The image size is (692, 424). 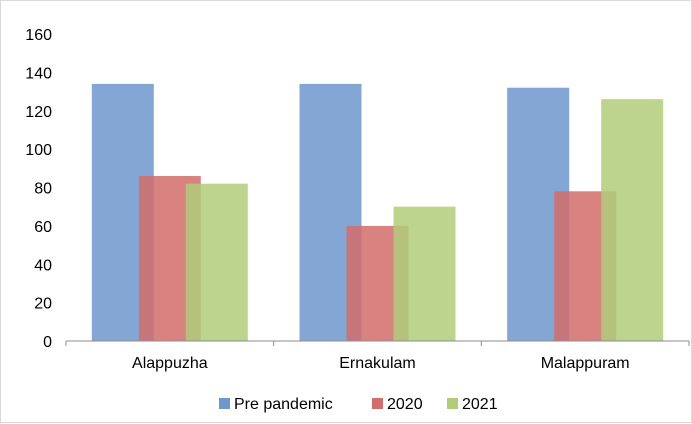 What do you see at coordinates (38, 150) in the screenshot?
I see `y-tick-label: 100` at bounding box center [38, 150].